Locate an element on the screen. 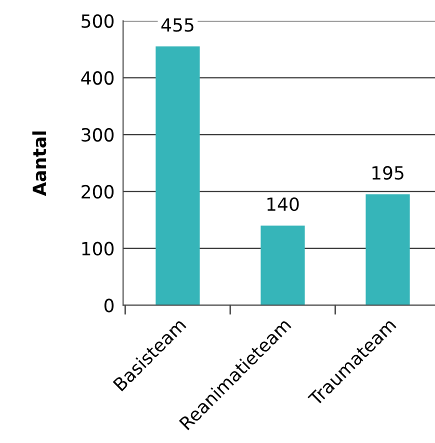 This screenshot has width=435, height=443. y-tick-label: 200 is located at coordinates (98, 191).